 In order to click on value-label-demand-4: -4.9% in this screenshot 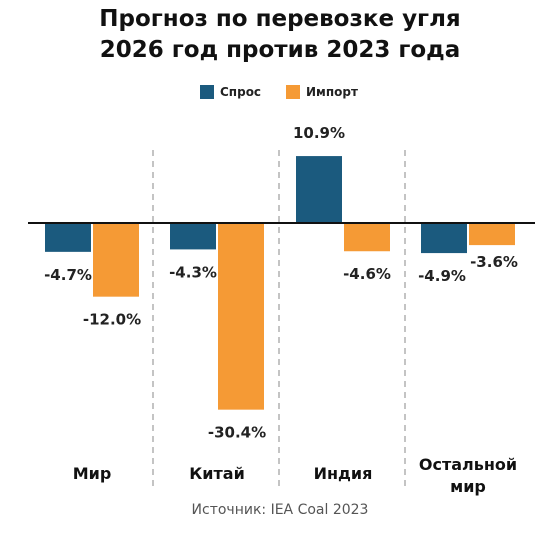, I will do `click(442, 276)`.